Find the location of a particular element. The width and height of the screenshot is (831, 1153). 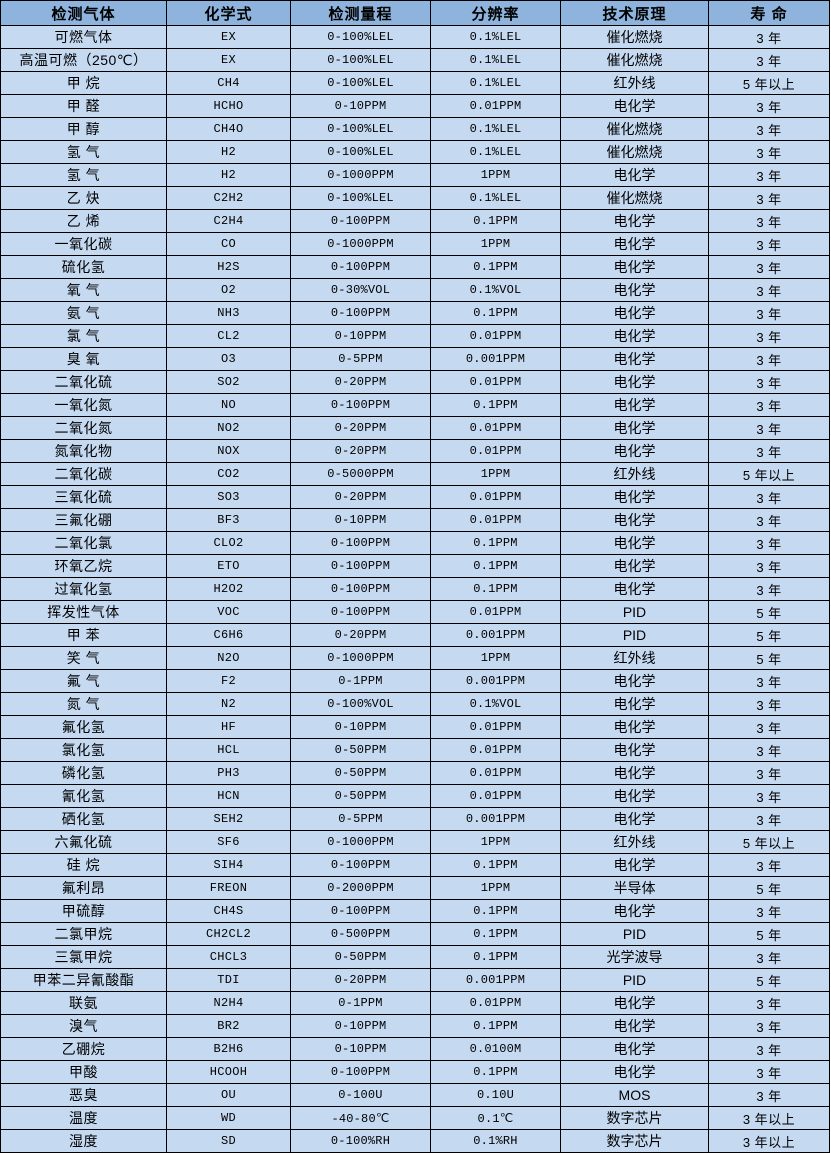

cell-formula: CH4 is located at coordinates (228, 83).